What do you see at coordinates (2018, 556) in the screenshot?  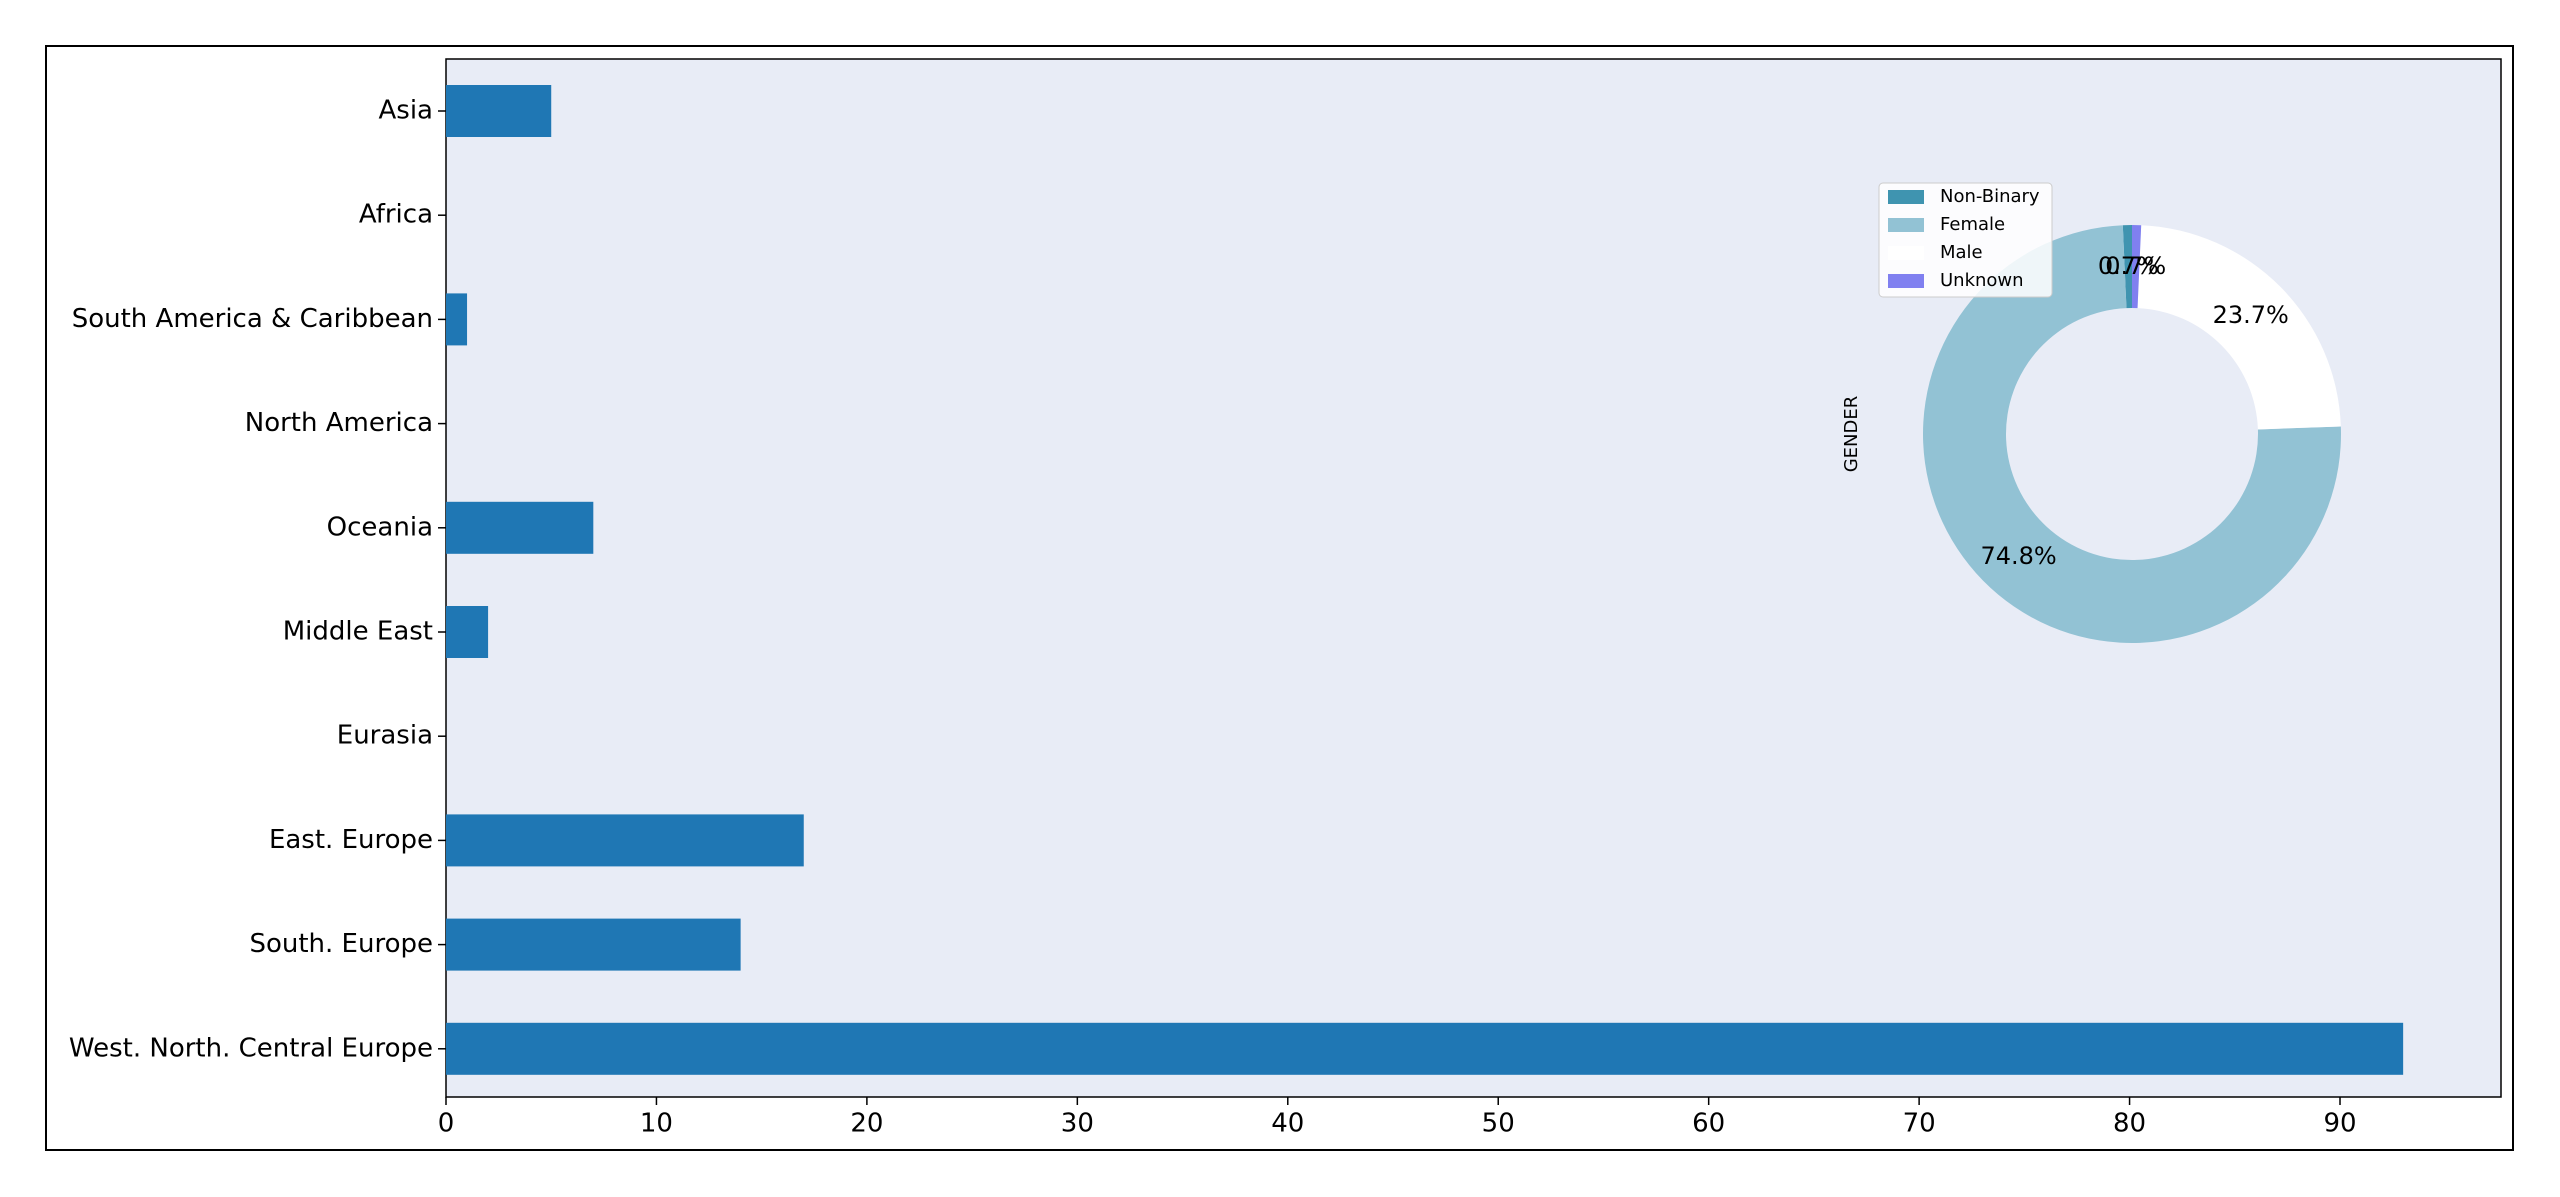 I see `slice-label: 74.8%` at bounding box center [2018, 556].